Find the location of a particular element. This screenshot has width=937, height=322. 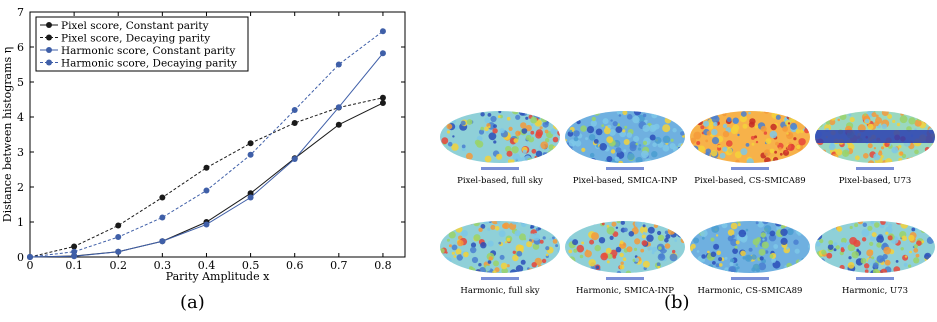

legend-label-2: Pixel score, Decaying parity is located at coordinates (135, 39).